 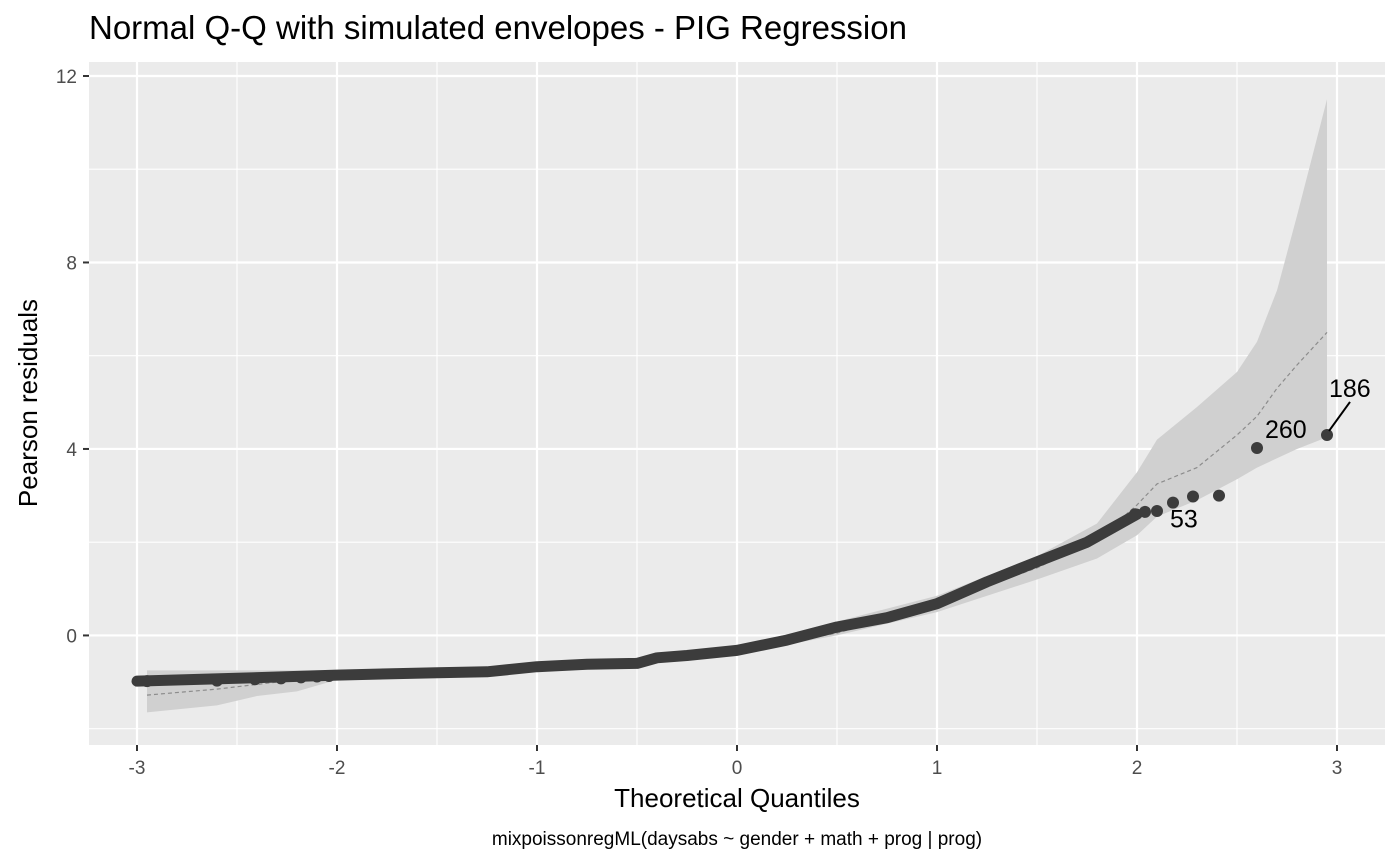 I want to click on x-tick-label: 1, so click(x=937, y=768).